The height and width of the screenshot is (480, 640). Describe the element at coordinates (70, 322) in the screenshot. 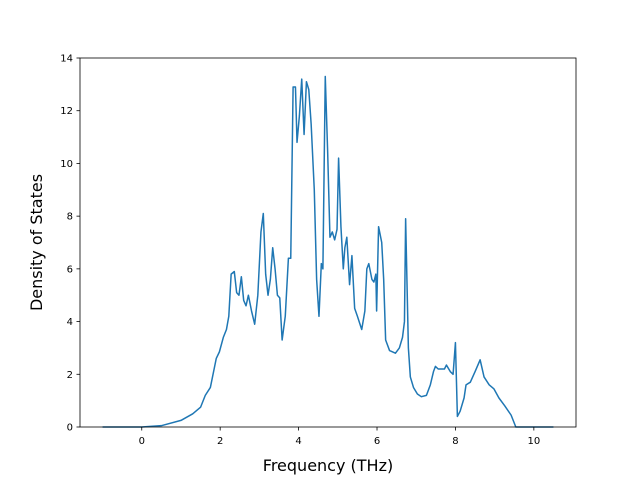

I see `y-tick-label: 4` at that location.